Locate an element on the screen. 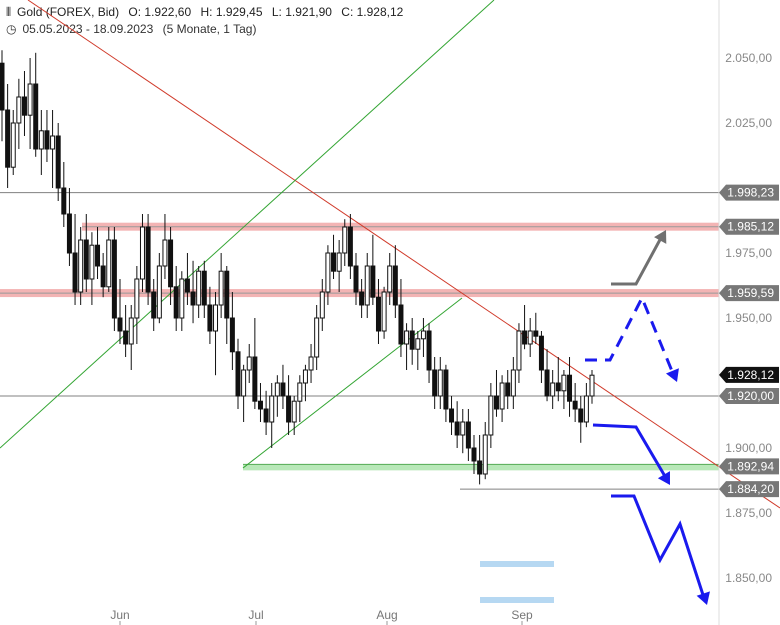 This screenshot has height=625, width=780. bullish-arrow is located at coordinates (637, 260).